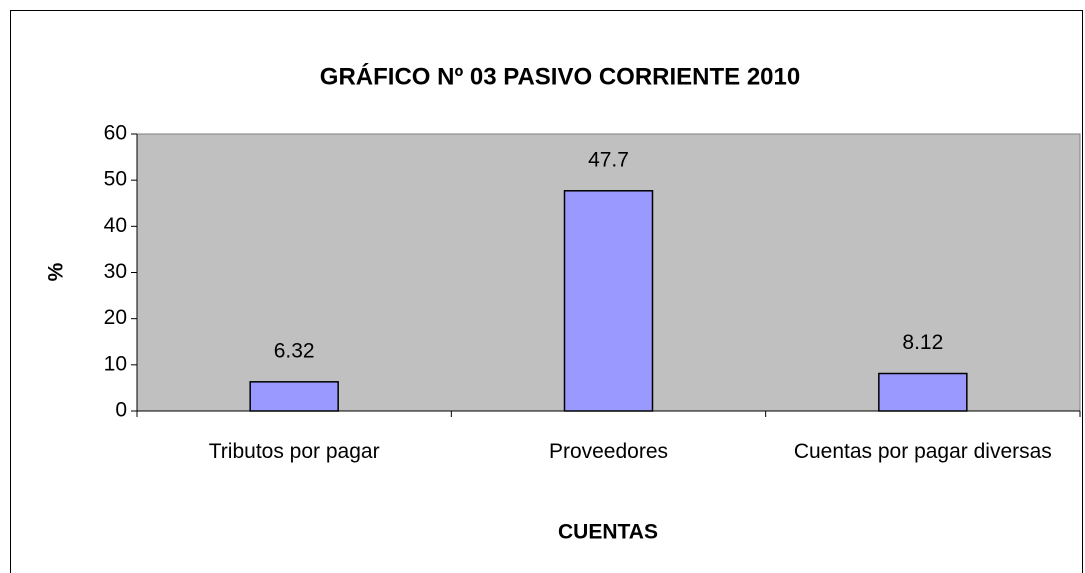  Describe the element at coordinates (922, 451) in the screenshot. I see `x-tick-label: Cuentas por pagar diversas` at that location.